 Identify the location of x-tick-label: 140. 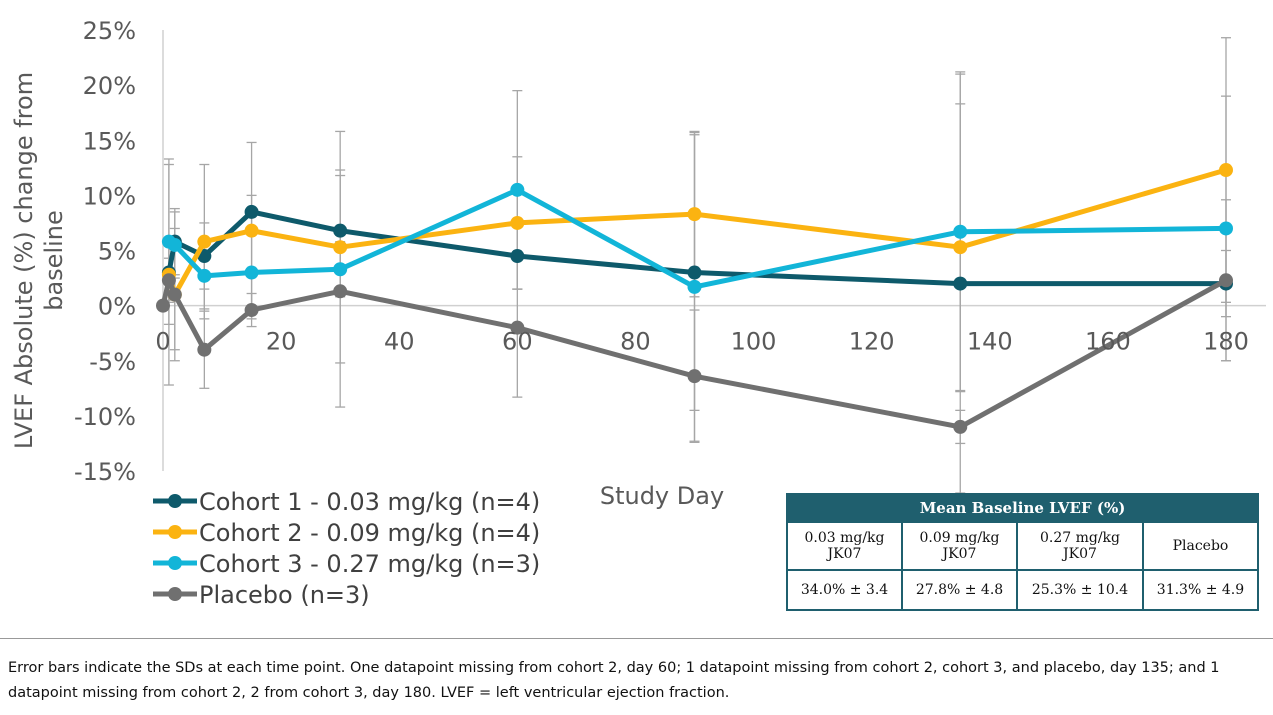
(990, 342).